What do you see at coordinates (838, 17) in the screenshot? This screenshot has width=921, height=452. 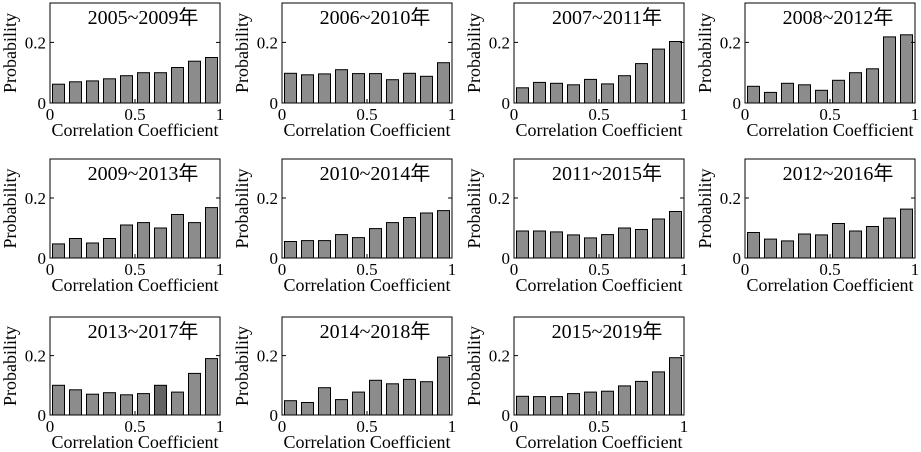 I see `panel-title: 2008~2012年` at bounding box center [838, 17].